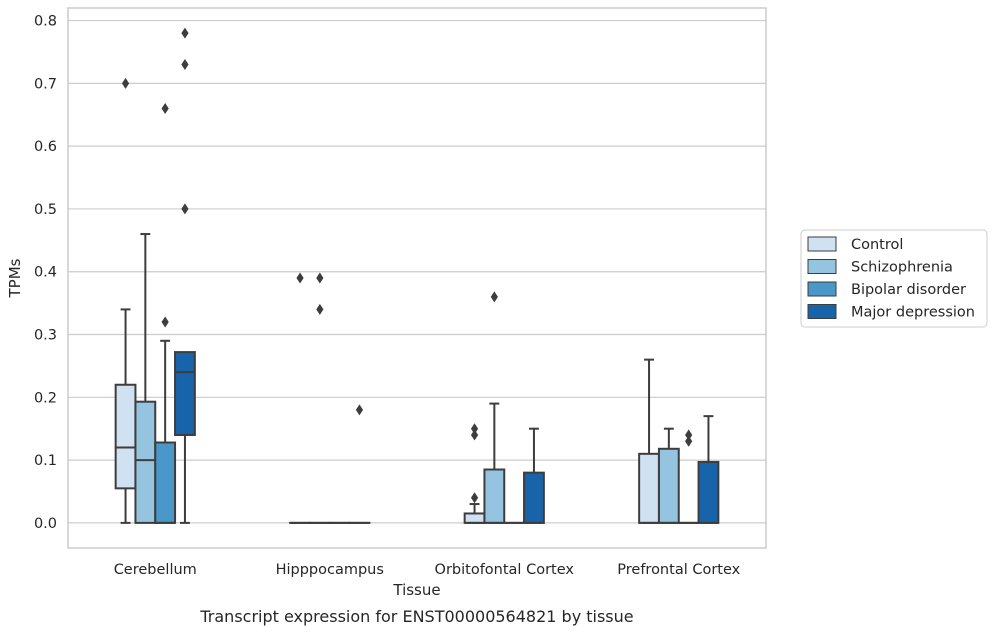 This screenshot has height=634, width=997. Describe the element at coordinates (155, 570) in the screenshot. I see `x-tick-label: Cerebellum` at that location.